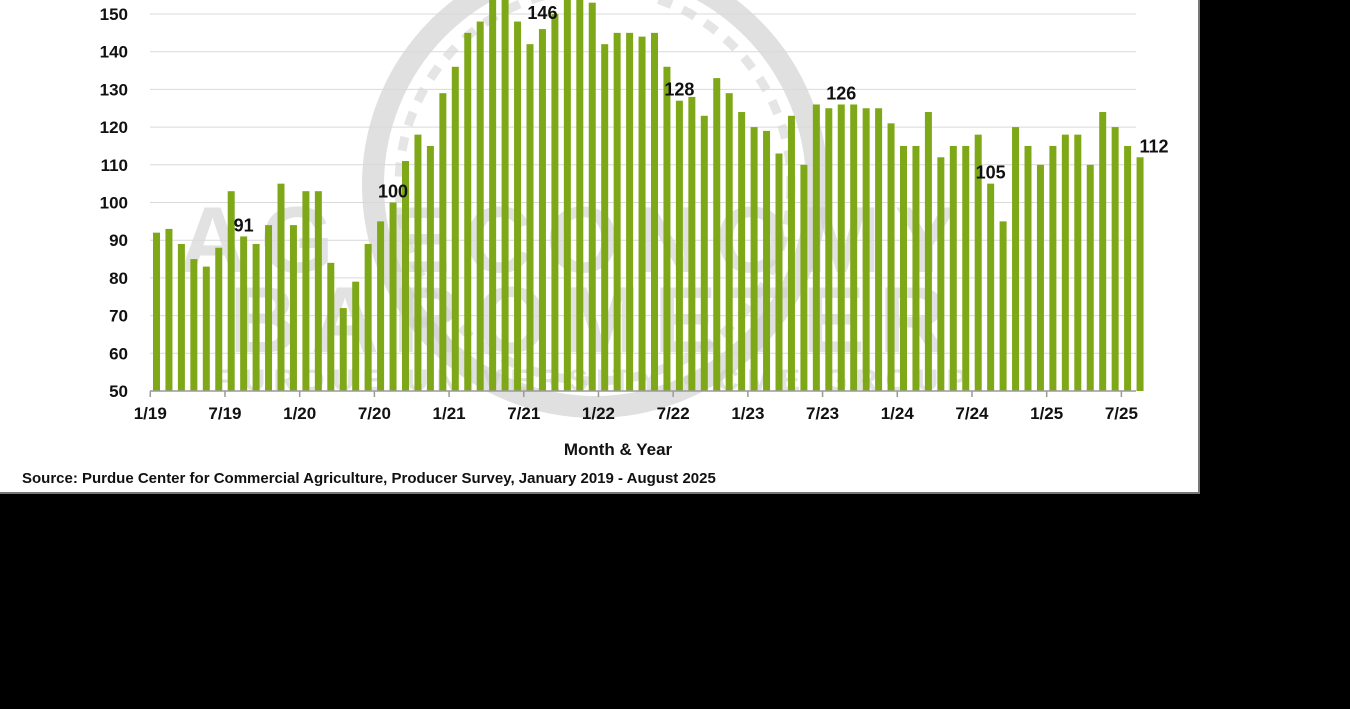 The width and height of the screenshot is (1350, 709). Describe the element at coordinates (114, 52) in the screenshot. I see `y-tick-label: 140` at that location.